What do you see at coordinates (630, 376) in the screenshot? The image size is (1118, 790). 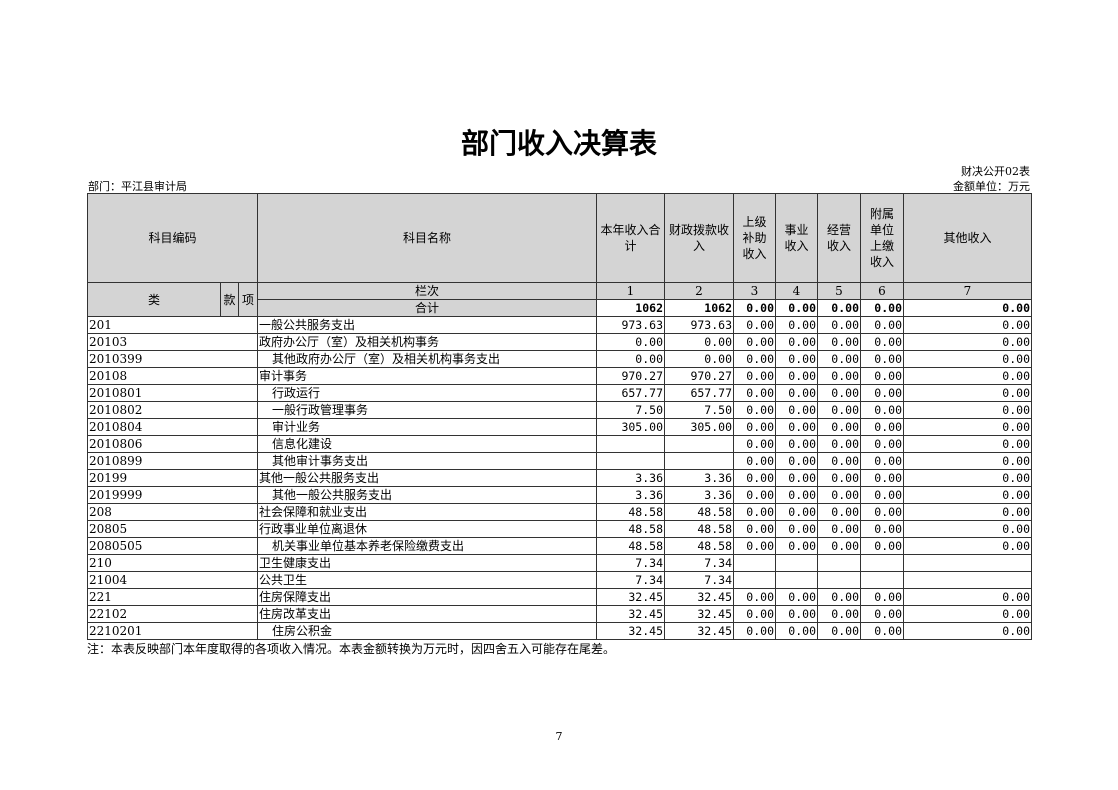 I see `row-value: 970.27` at bounding box center [630, 376].